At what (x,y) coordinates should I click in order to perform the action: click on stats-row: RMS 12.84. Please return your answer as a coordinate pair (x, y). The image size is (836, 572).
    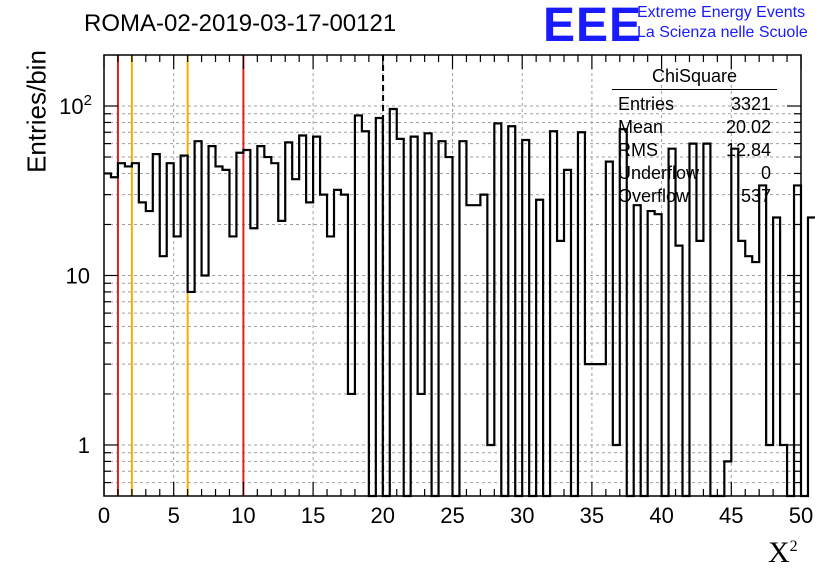
    Looking at the image, I should click on (694, 151).